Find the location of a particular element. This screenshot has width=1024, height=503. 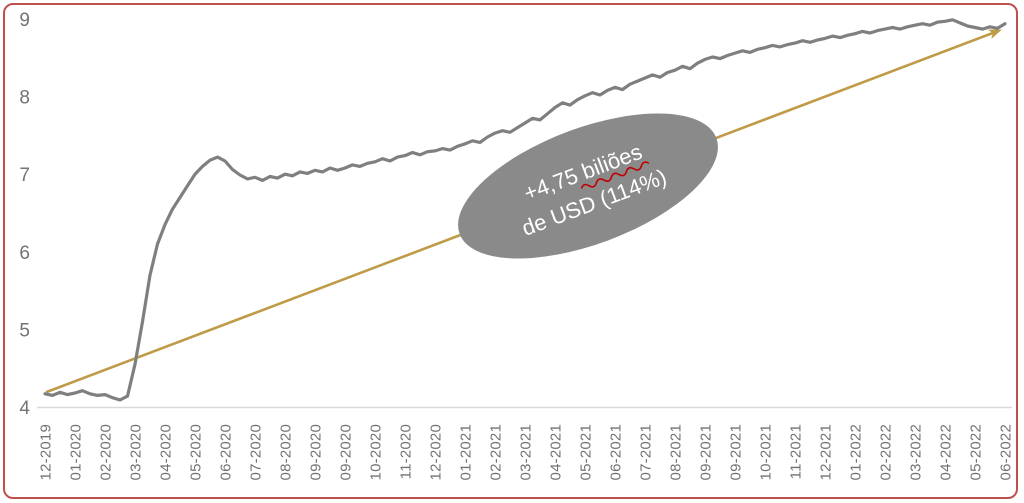

y-tick-label: 9 is located at coordinates (24, 20).